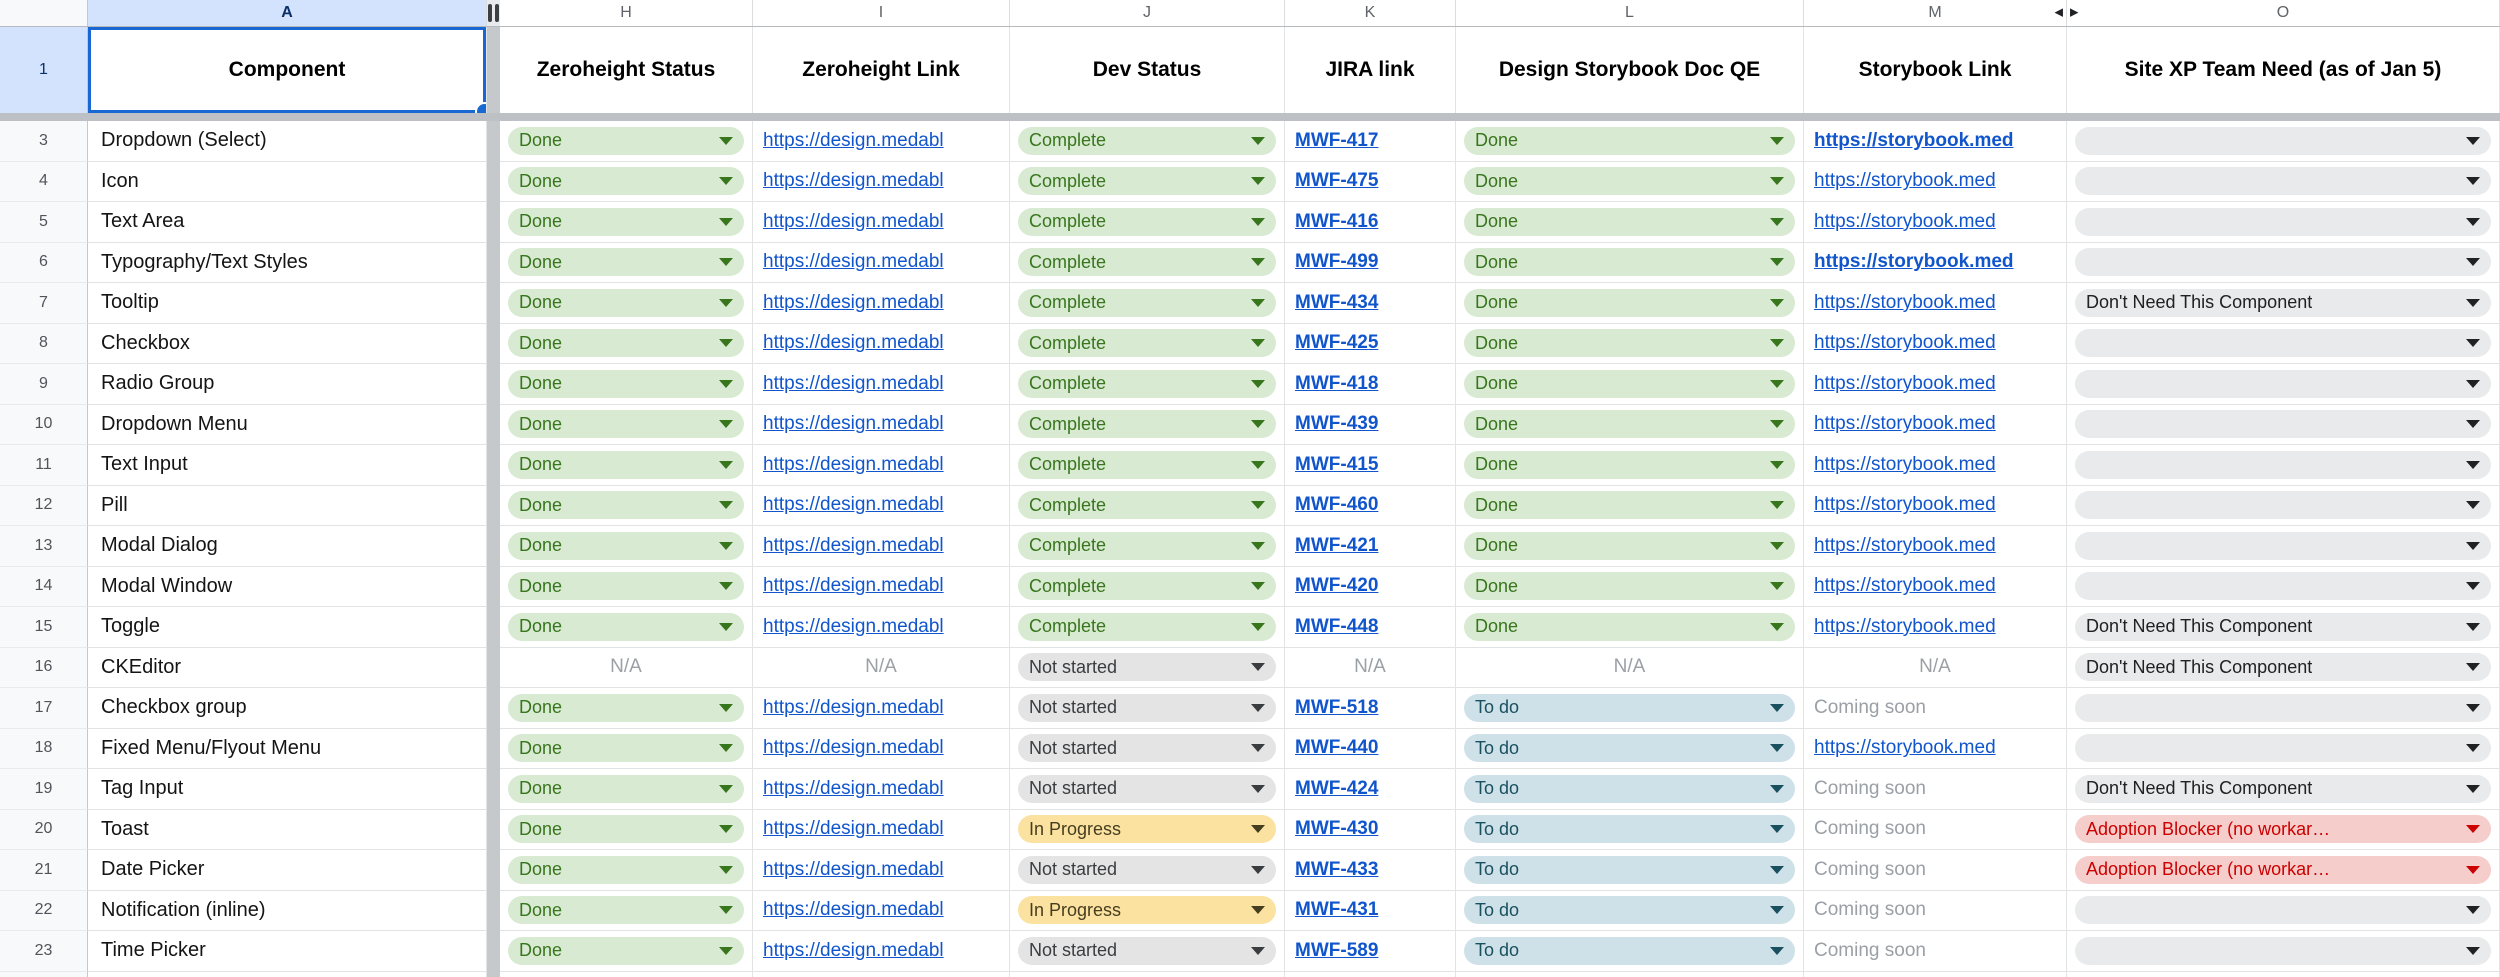  I want to click on zeroheight-status-cell: N/A, so click(626, 667).